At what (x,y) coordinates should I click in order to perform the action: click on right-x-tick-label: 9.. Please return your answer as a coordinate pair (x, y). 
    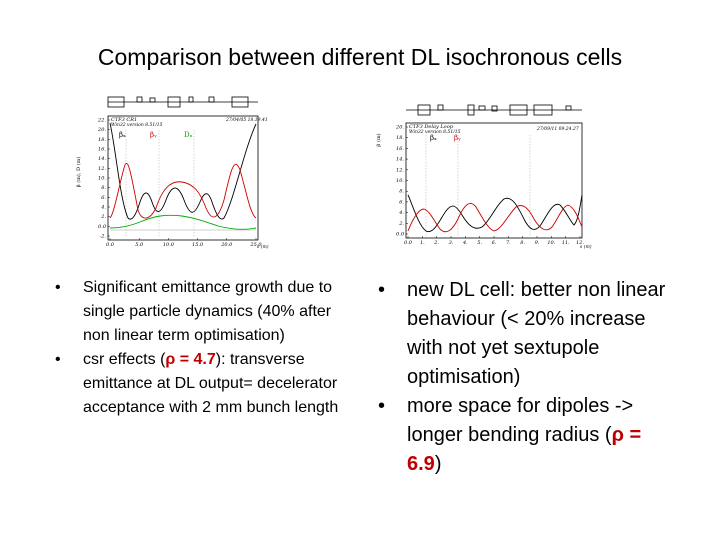
    Looking at the image, I should click on (537, 243).